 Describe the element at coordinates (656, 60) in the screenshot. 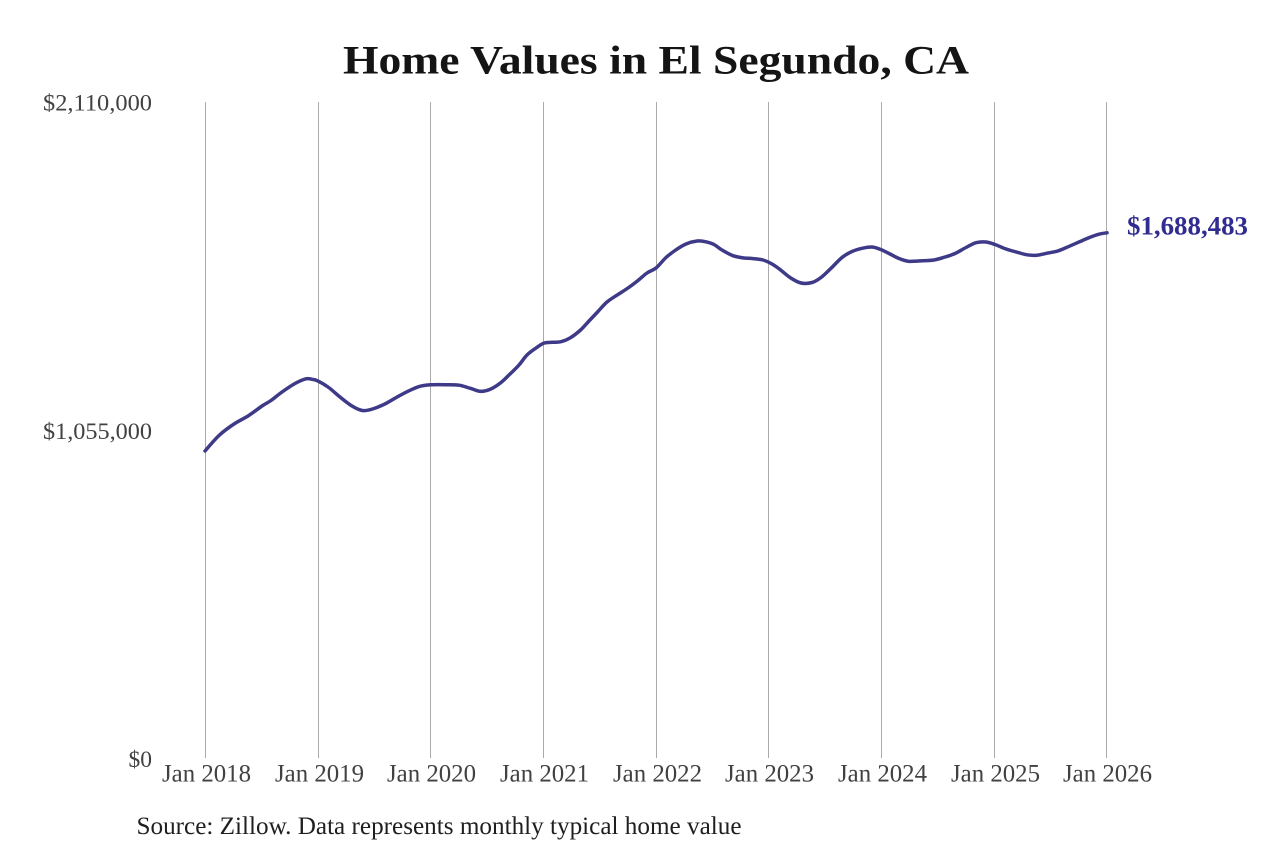

I see `svg-text: Home Values in El Segundo, CA` at that location.